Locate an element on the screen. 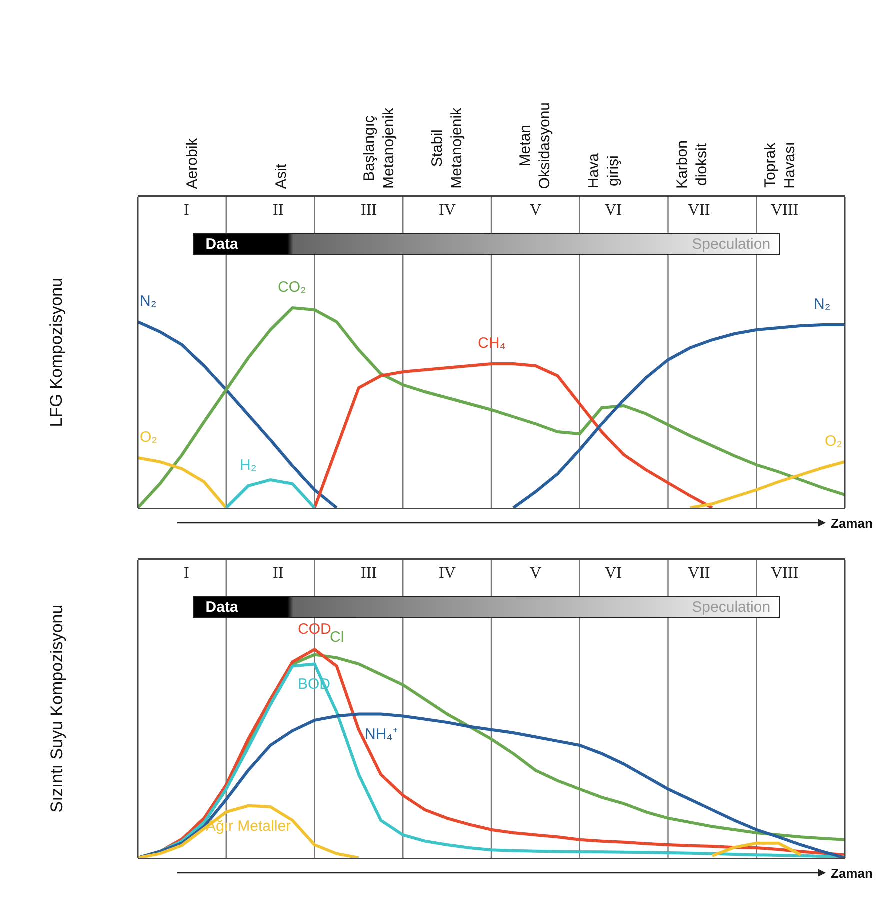  y-axis-title: LFG Kompozisyonu is located at coordinates (56, 353).